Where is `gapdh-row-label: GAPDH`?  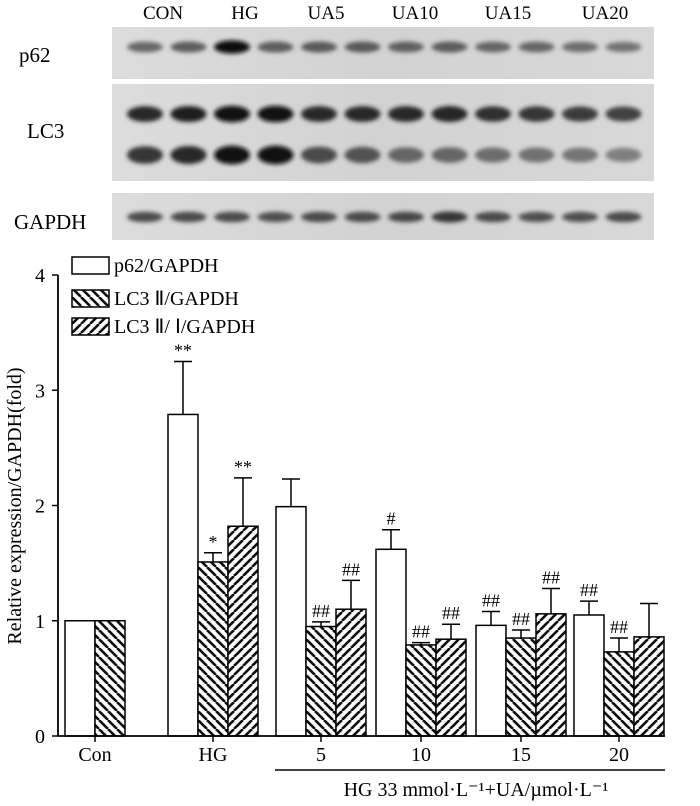
gapdh-row-label: GAPDH is located at coordinates (50, 222).